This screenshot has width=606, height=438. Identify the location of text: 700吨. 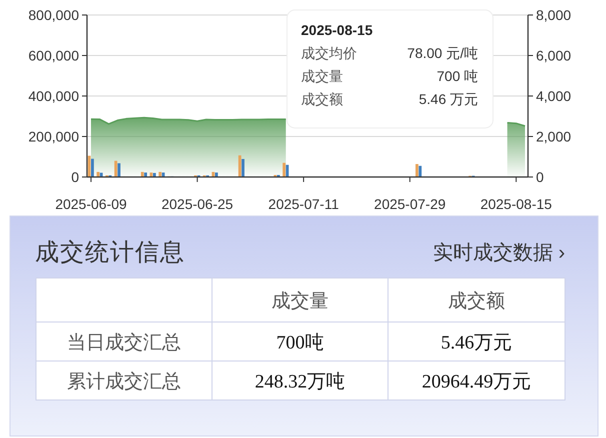
(300, 343).